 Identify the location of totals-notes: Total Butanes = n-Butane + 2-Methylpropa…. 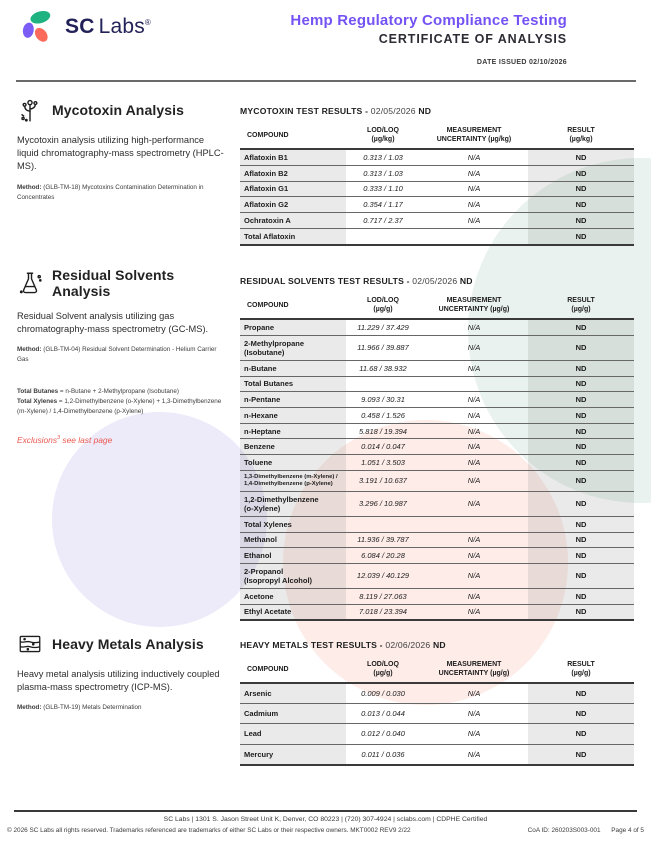
(121, 402).